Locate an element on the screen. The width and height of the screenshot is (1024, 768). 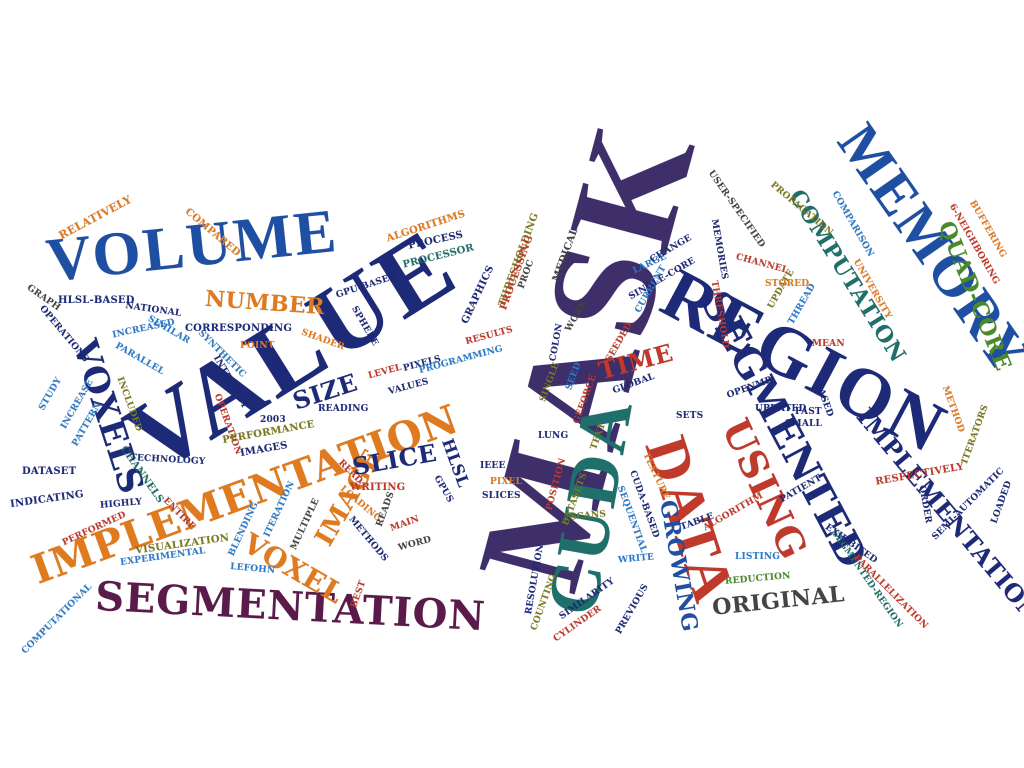
word-updated: UPDATED is located at coordinates (781, 409).